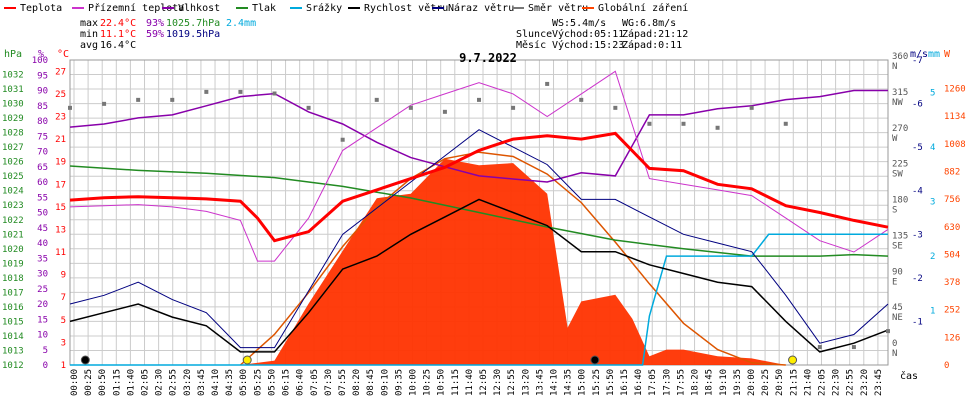 Image resolution: width=966 pixels, height=400 pixels. I want to click on y-tick-humidity: 95, so click(42, 76).